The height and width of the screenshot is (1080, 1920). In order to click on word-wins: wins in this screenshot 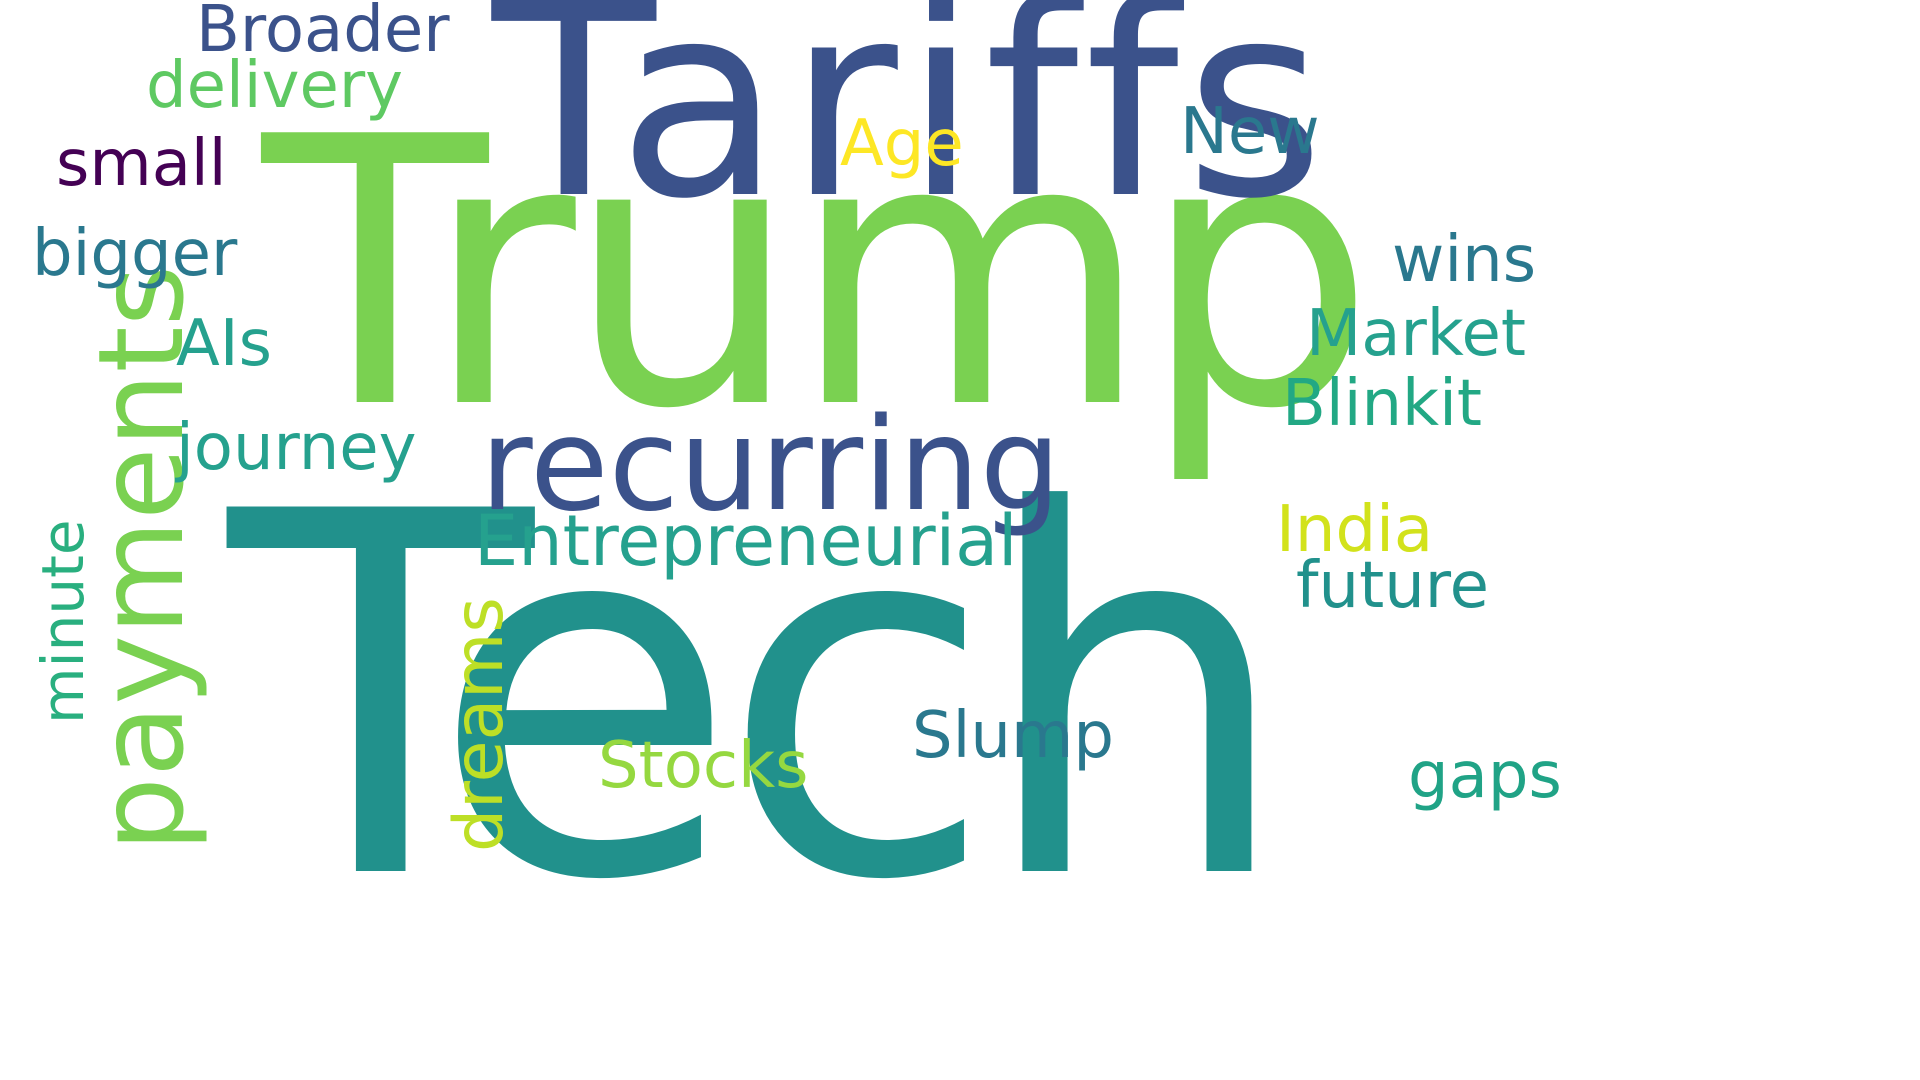, I will do `click(1464, 260)`.